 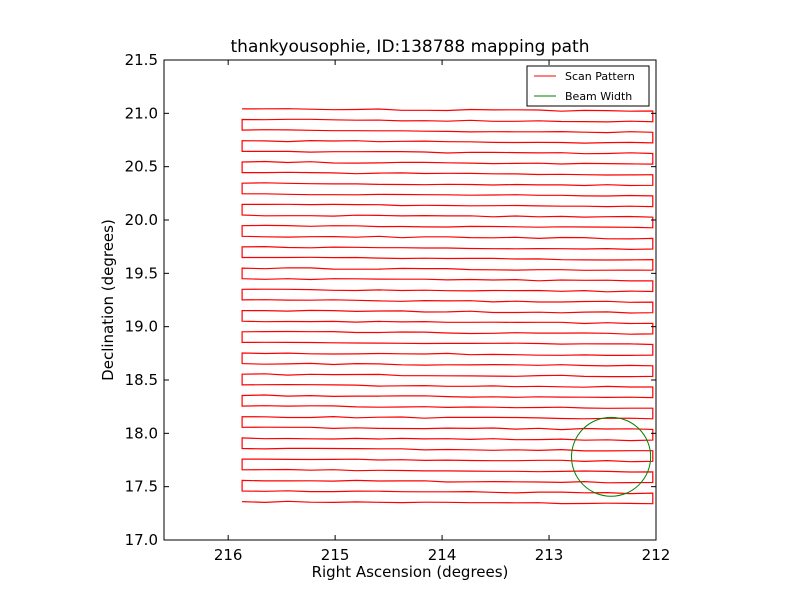 I want to click on y-tick-label: 19.0, so click(x=141, y=327).